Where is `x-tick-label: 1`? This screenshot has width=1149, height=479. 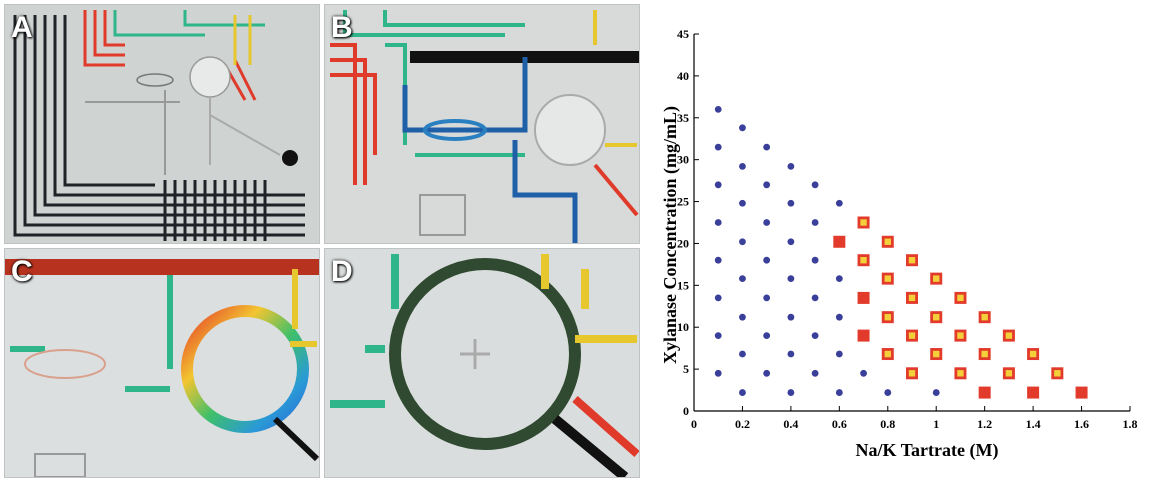 x-tick-label: 1 is located at coordinates (936, 424).